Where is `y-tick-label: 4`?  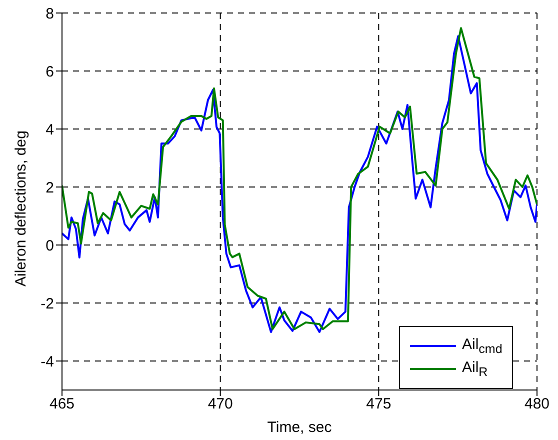
y-tick-label: 4 is located at coordinates (50, 129).